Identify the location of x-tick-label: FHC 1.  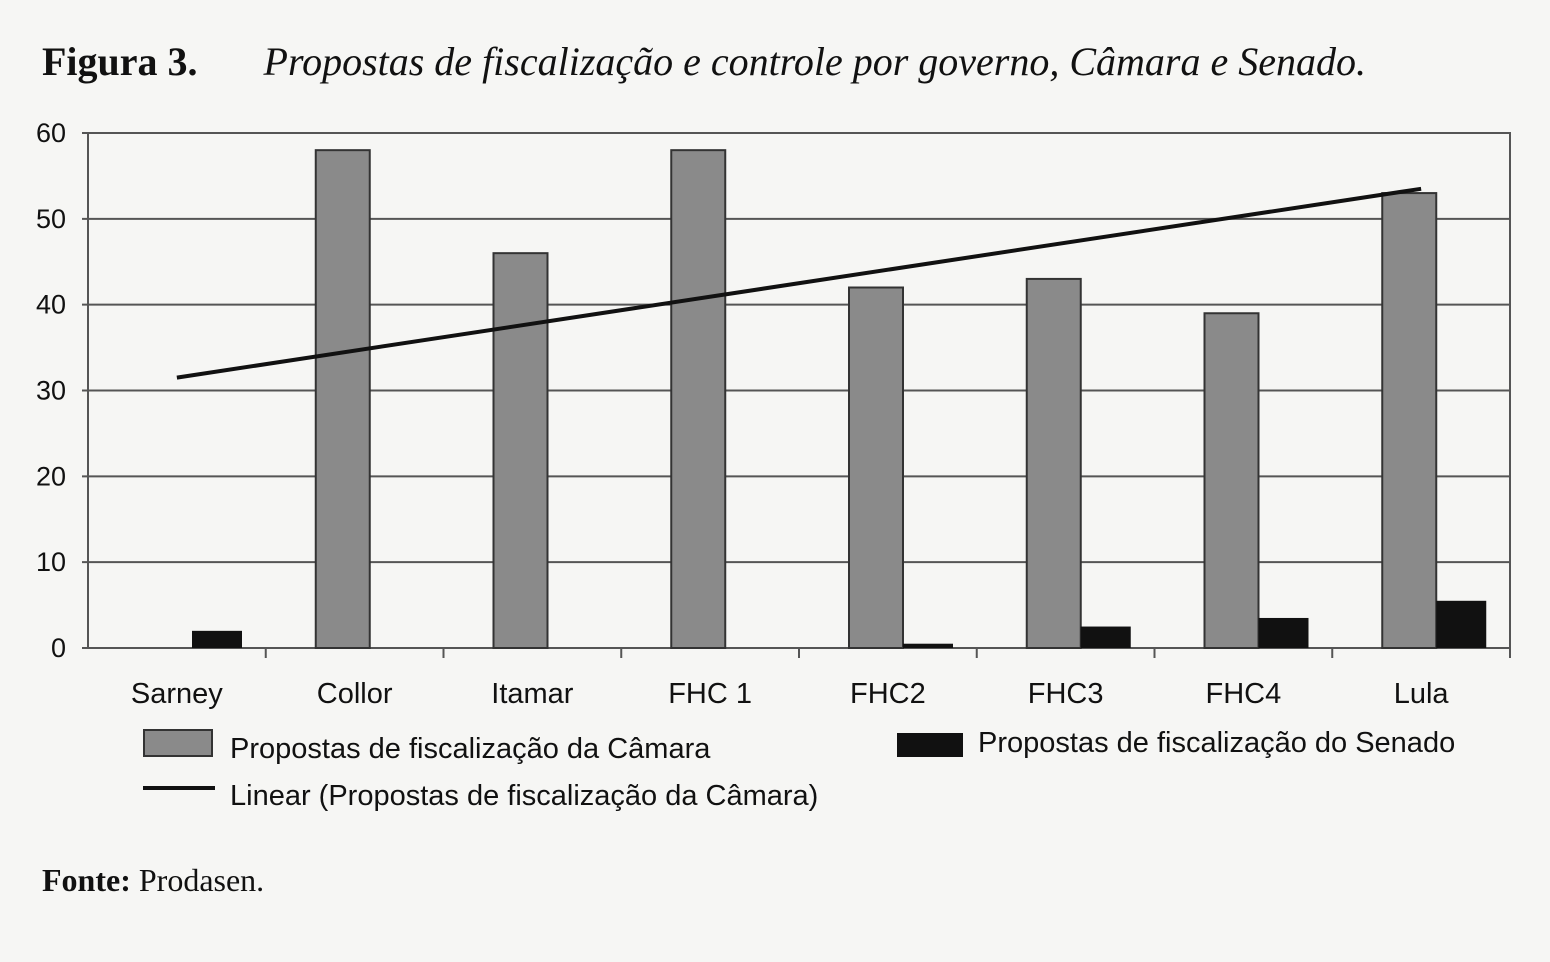
(710, 694).